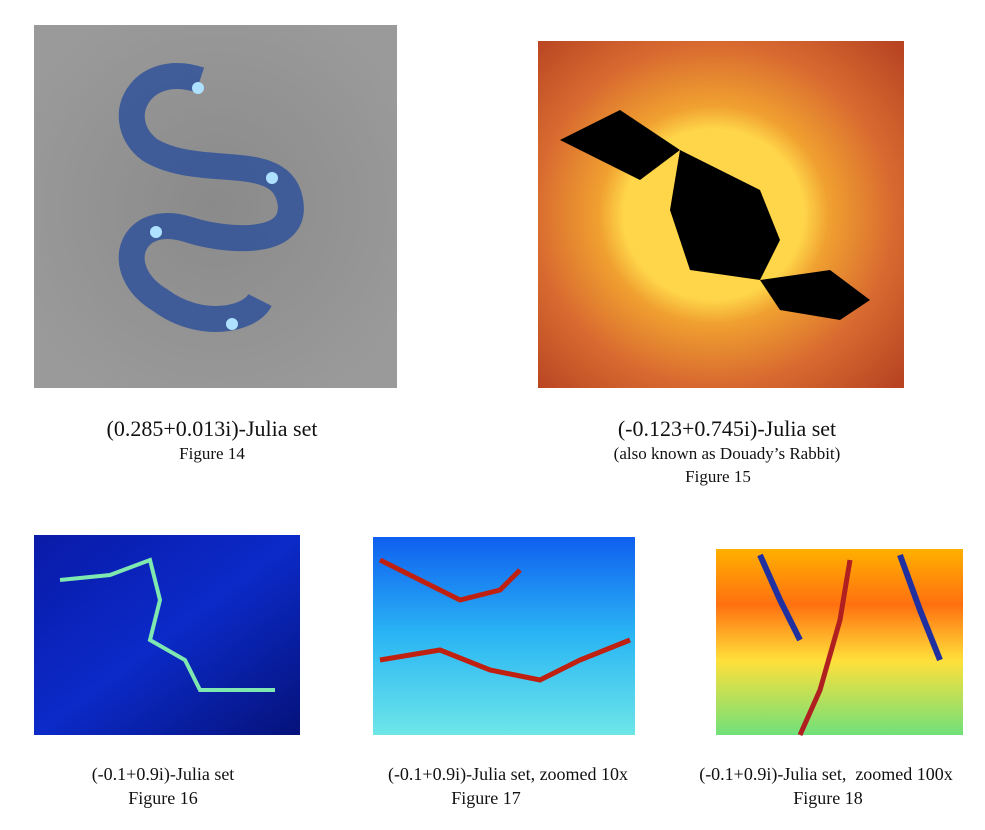  I want to click on figure-18-image, so click(839, 643).